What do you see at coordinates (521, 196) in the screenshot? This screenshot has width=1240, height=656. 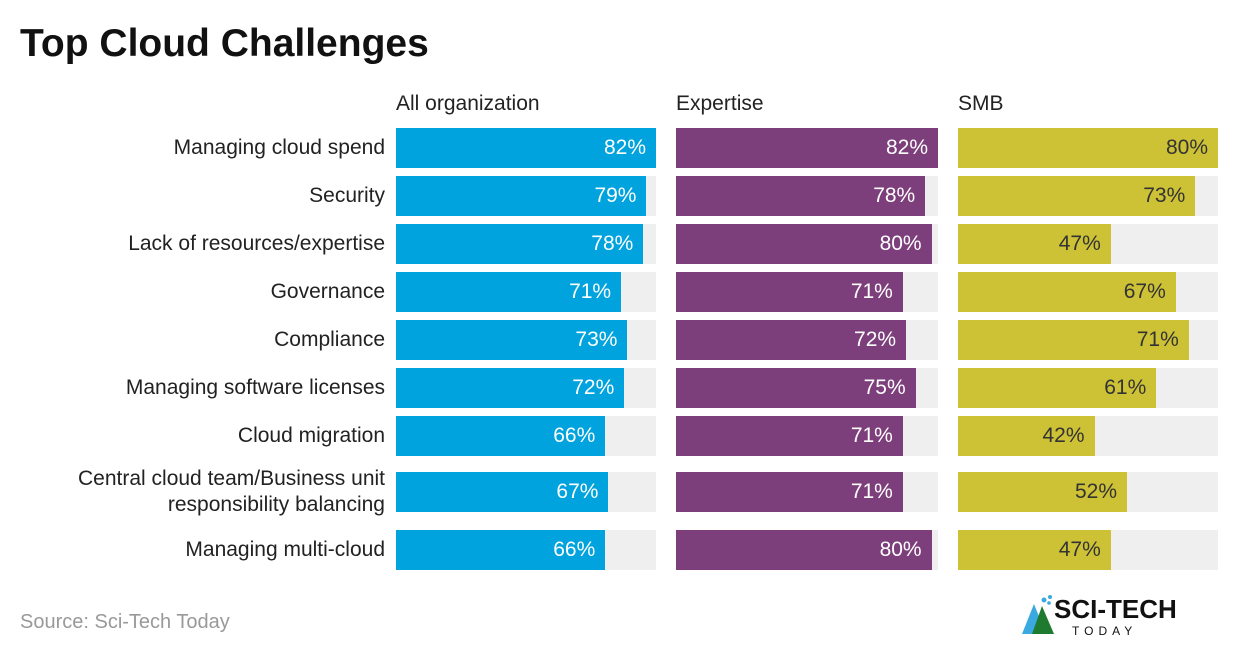 I see `bar: 79%` at bounding box center [521, 196].